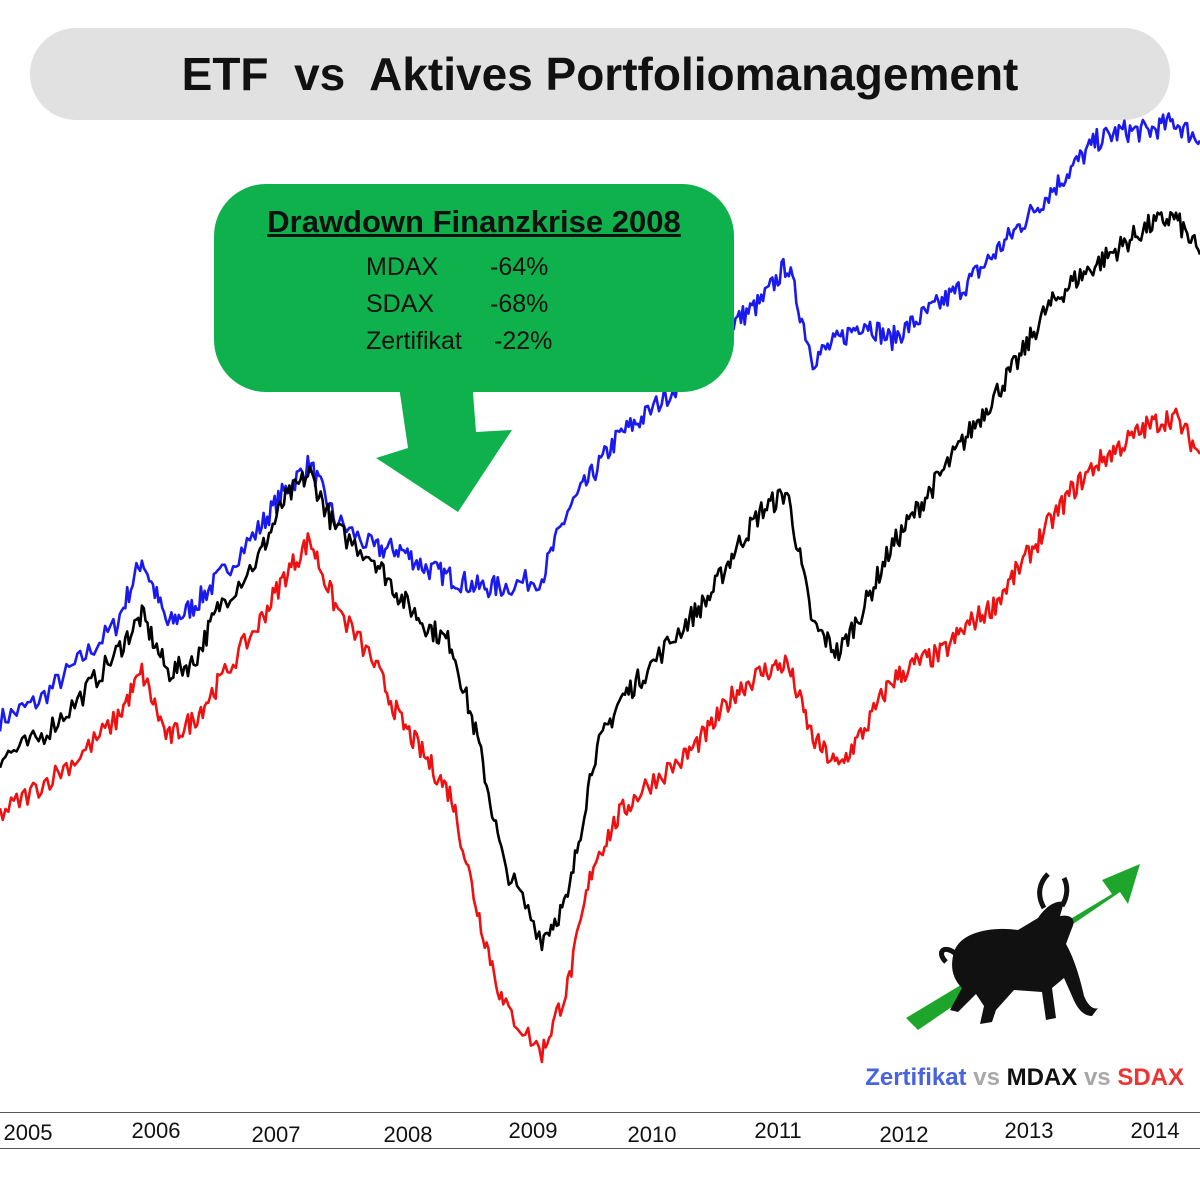  What do you see at coordinates (402, 267) in the screenshot?
I see `callout-row-label: MDAX` at bounding box center [402, 267].